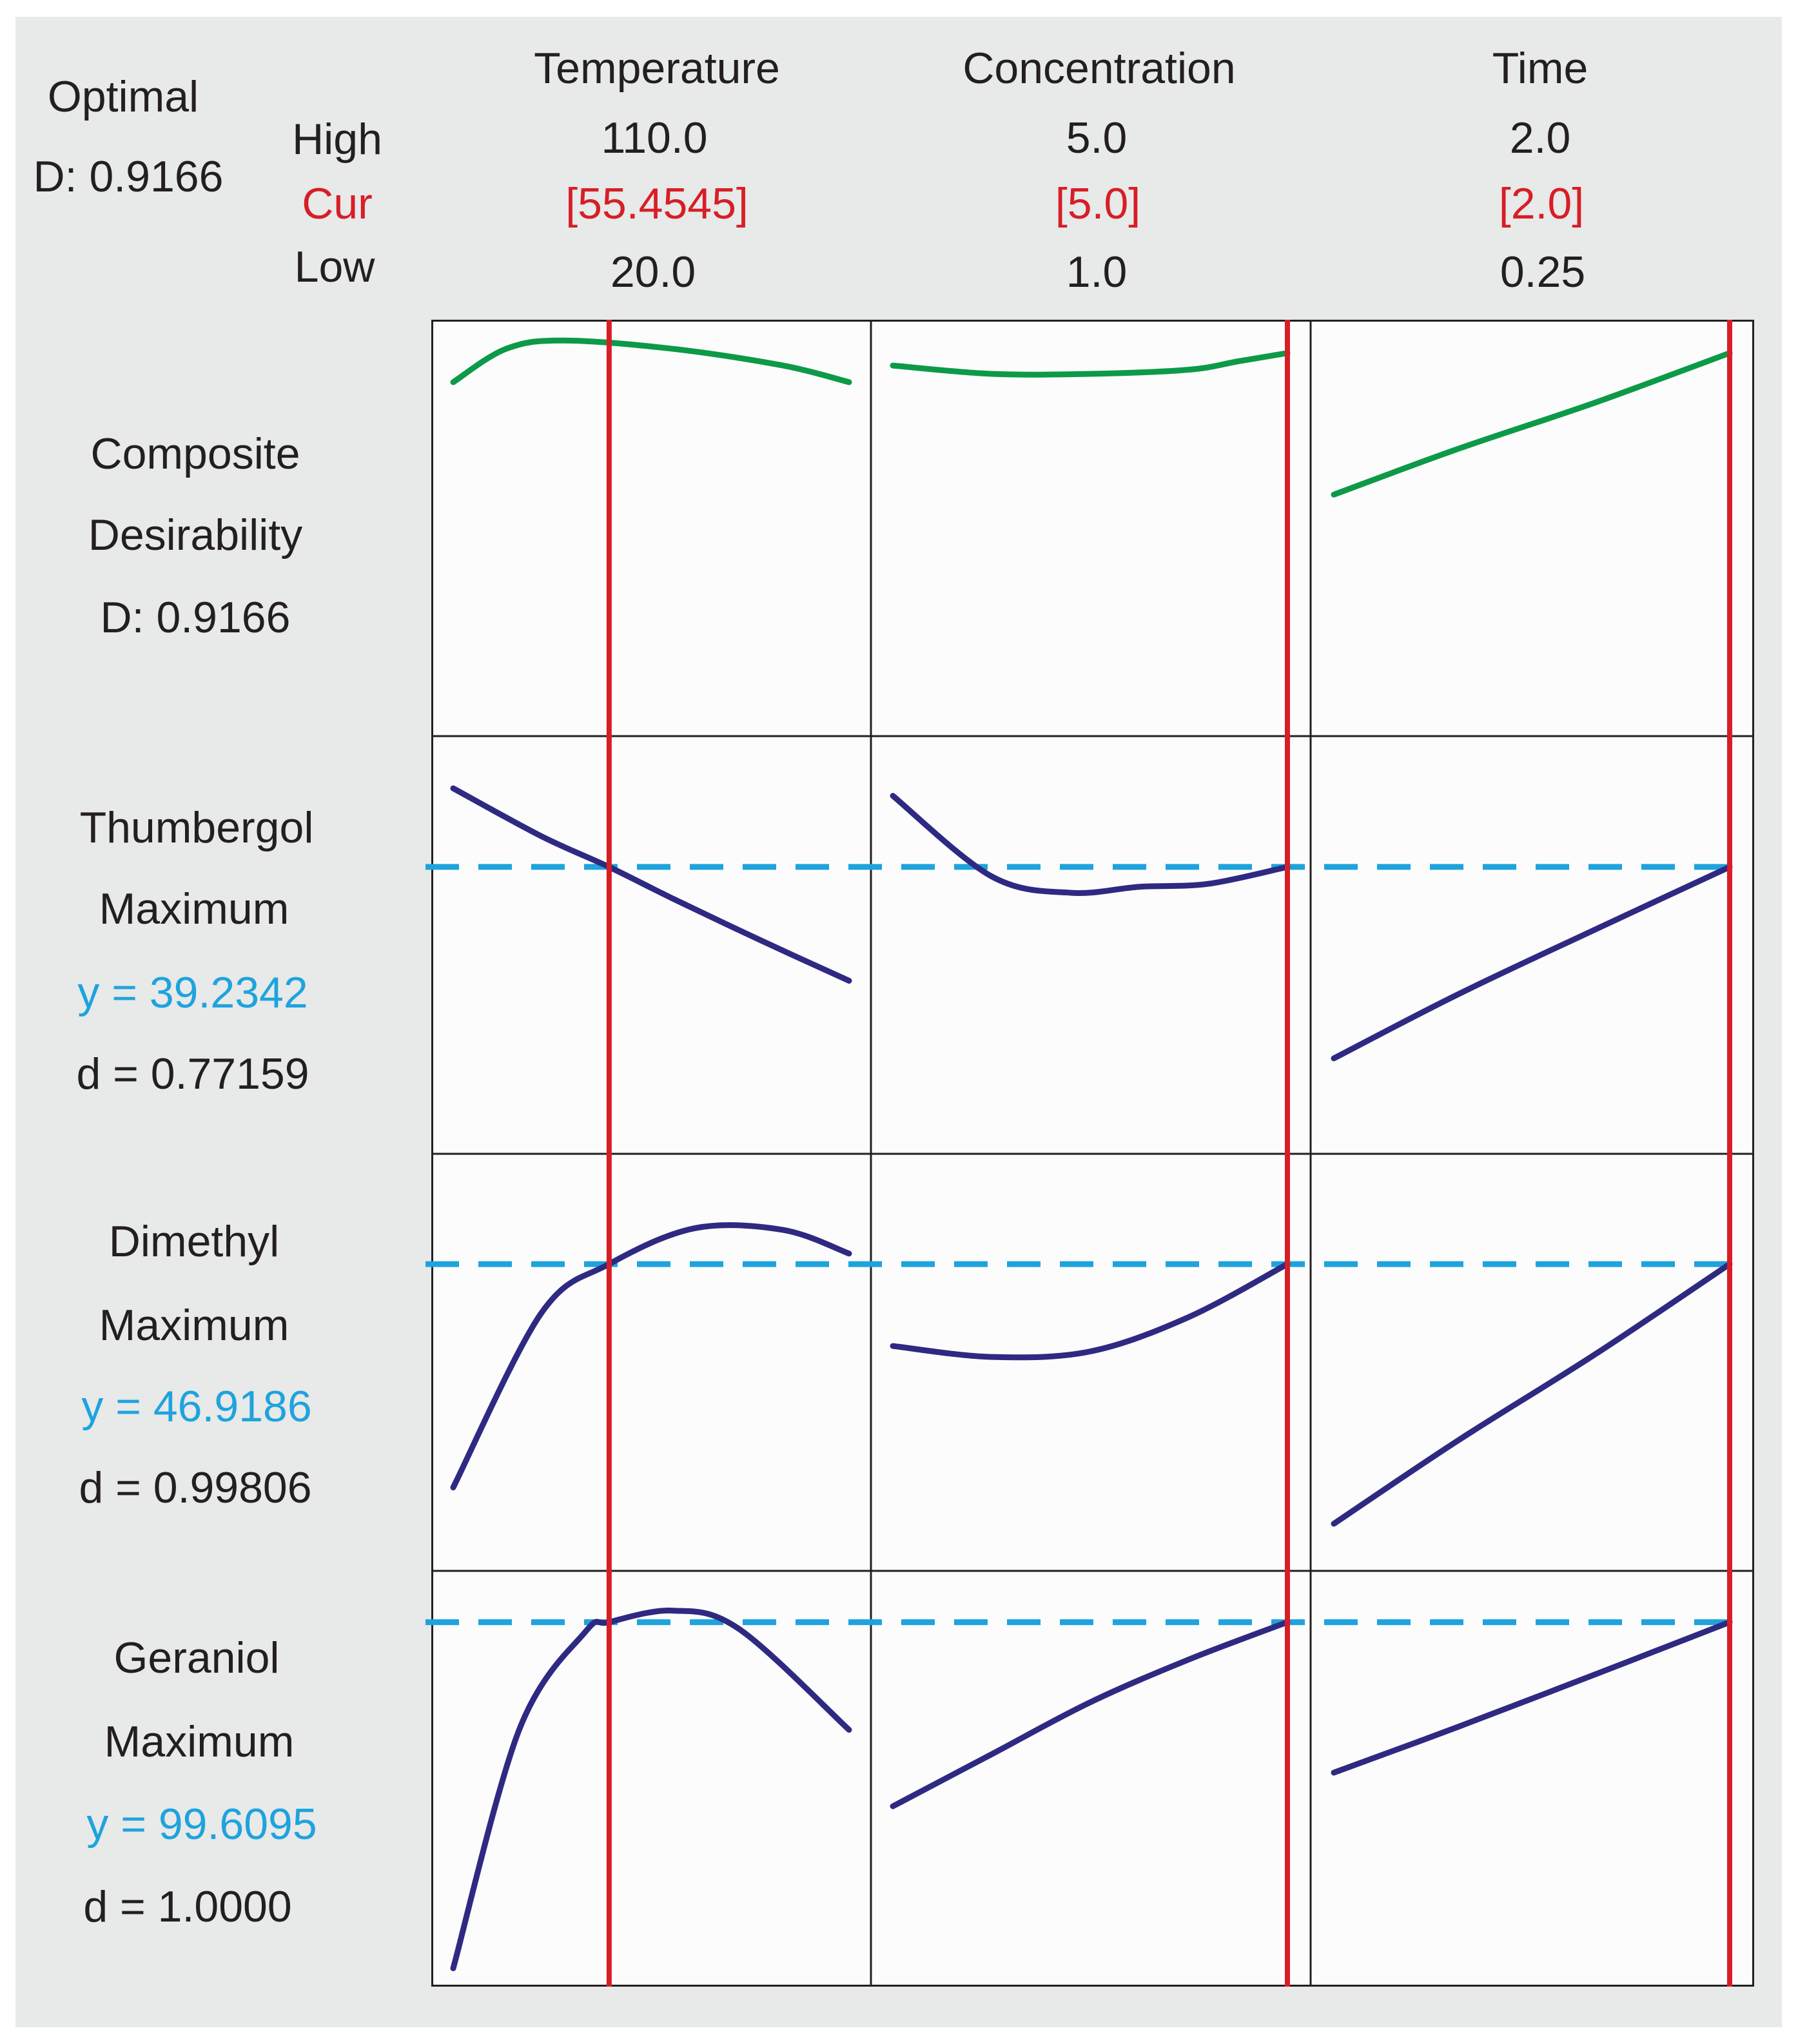 The width and height of the screenshot is (1798, 2044). Describe the element at coordinates (194, 1241) in the screenshot. I see `dimethyl-label: Dimethyl` at that location.